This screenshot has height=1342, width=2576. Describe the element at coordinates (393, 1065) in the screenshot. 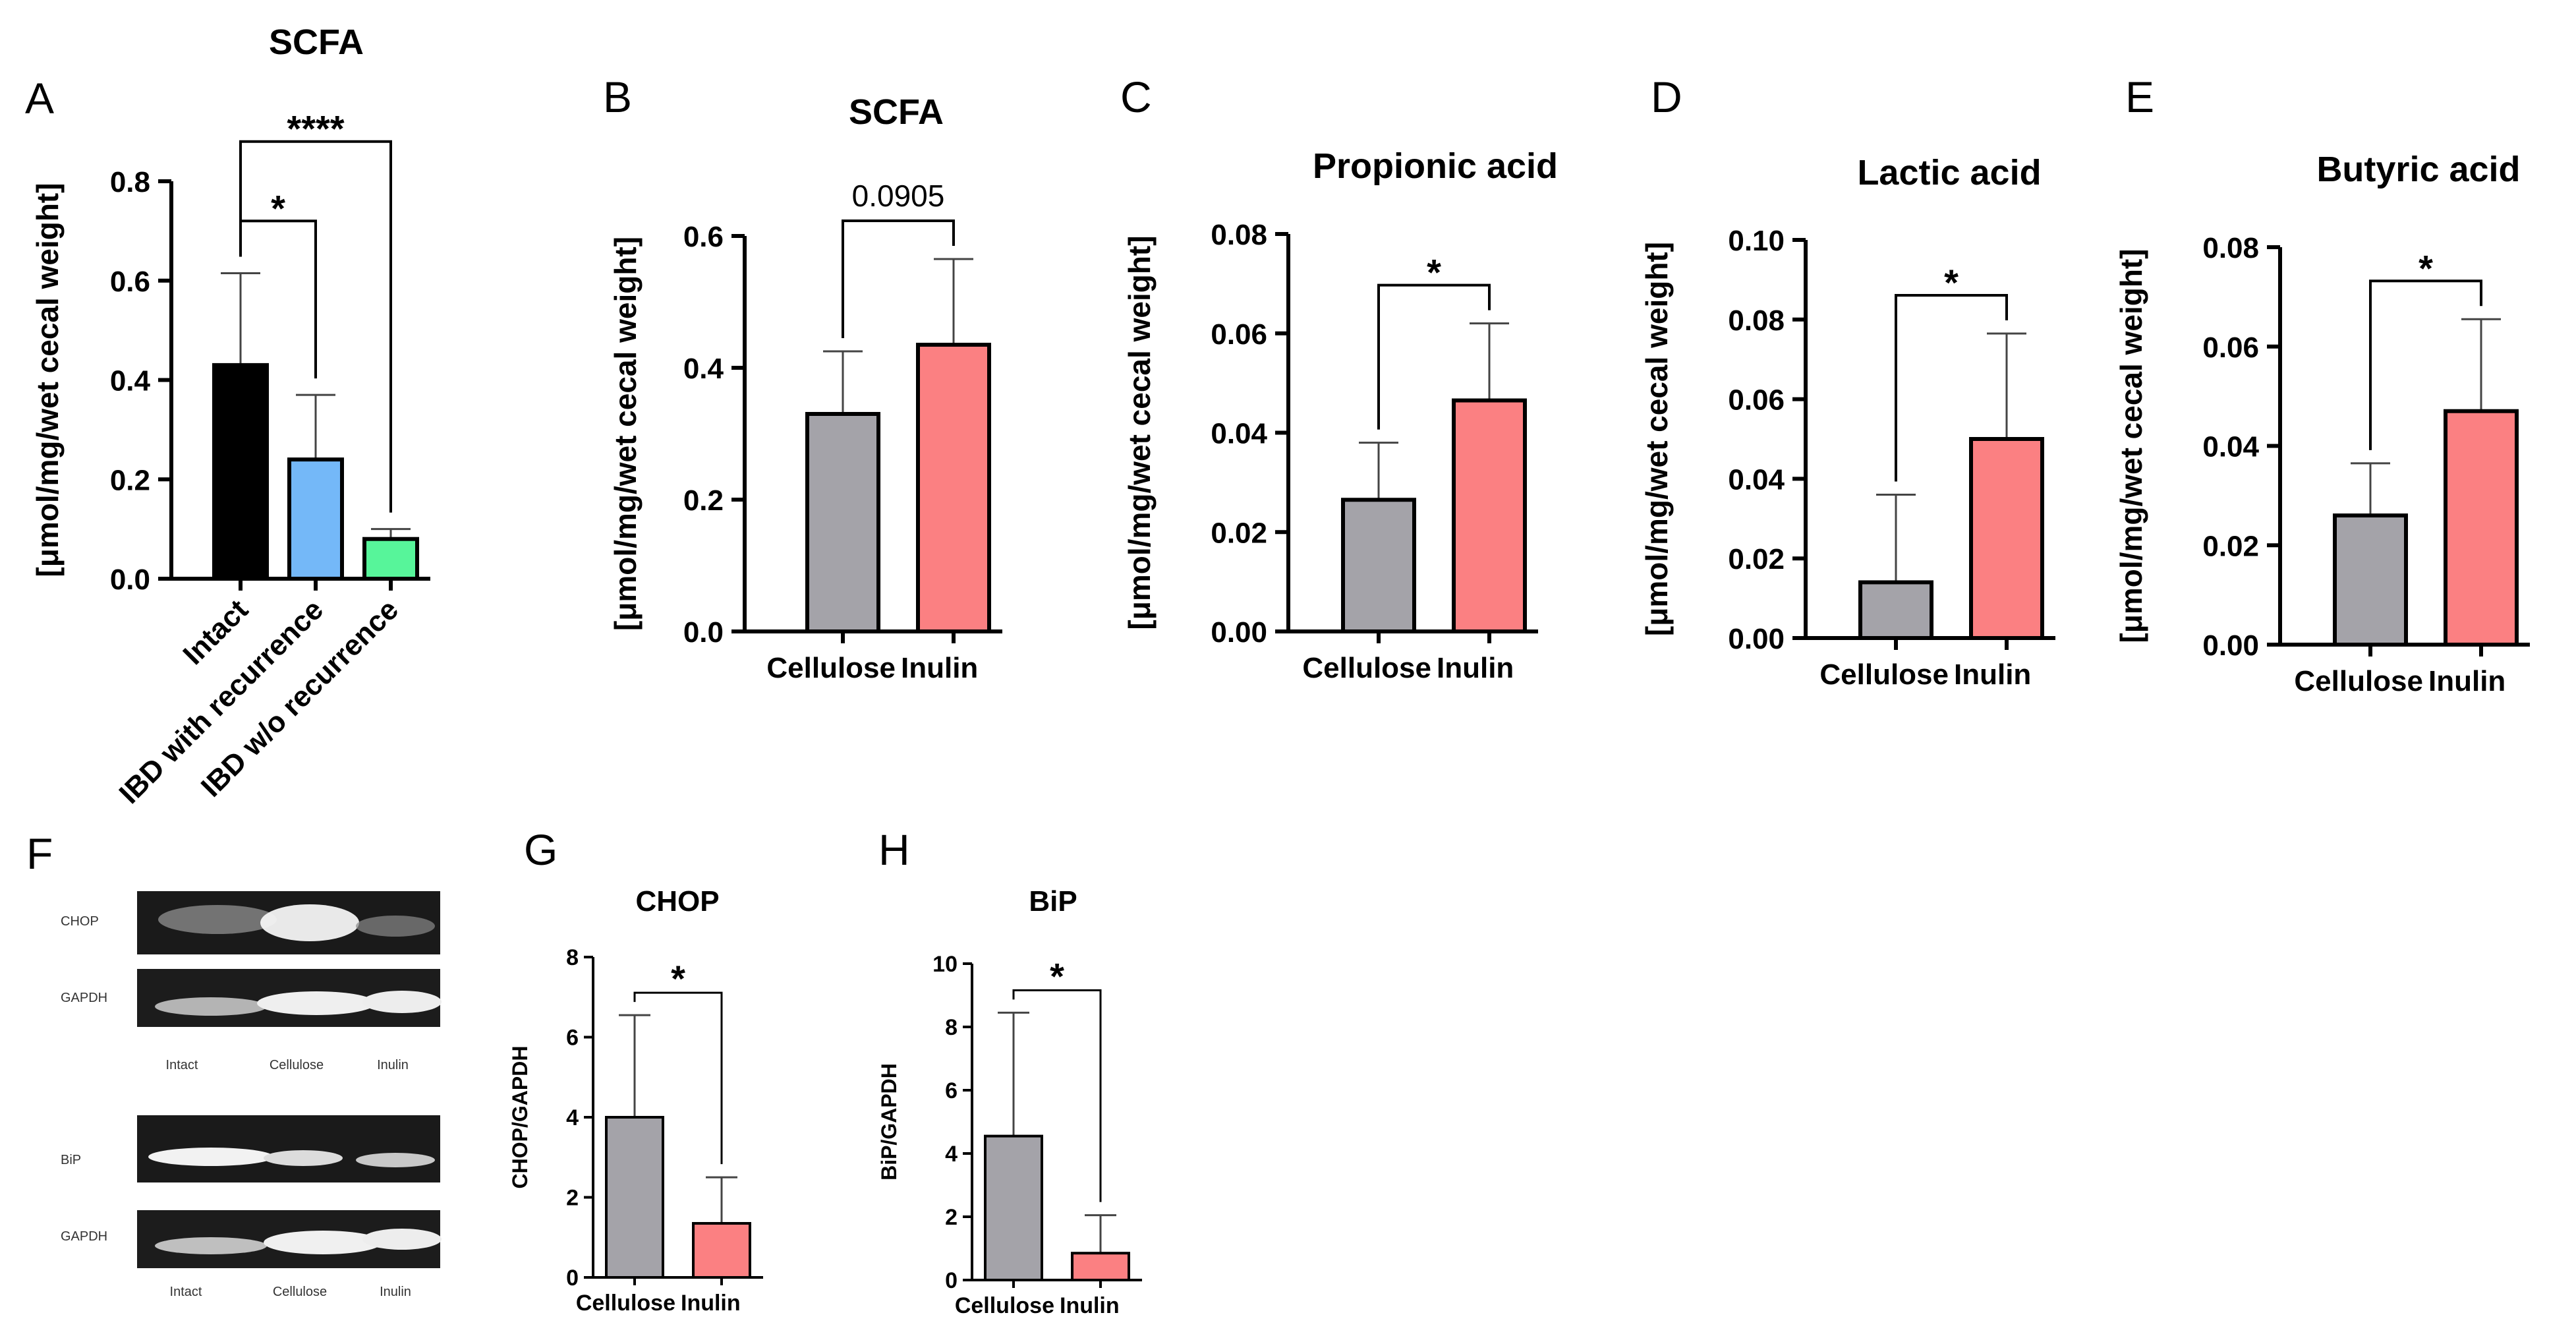

I see `blot-lane-label: Inulin` at that location.